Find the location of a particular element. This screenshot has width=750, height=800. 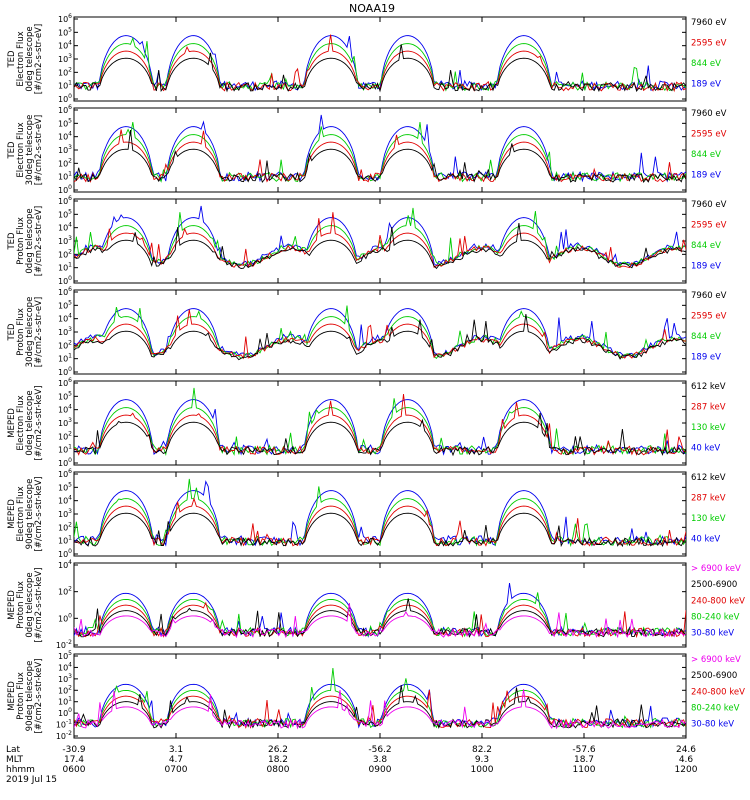

x-tick-lat: -56.2 is located at coordinates (379, 750).